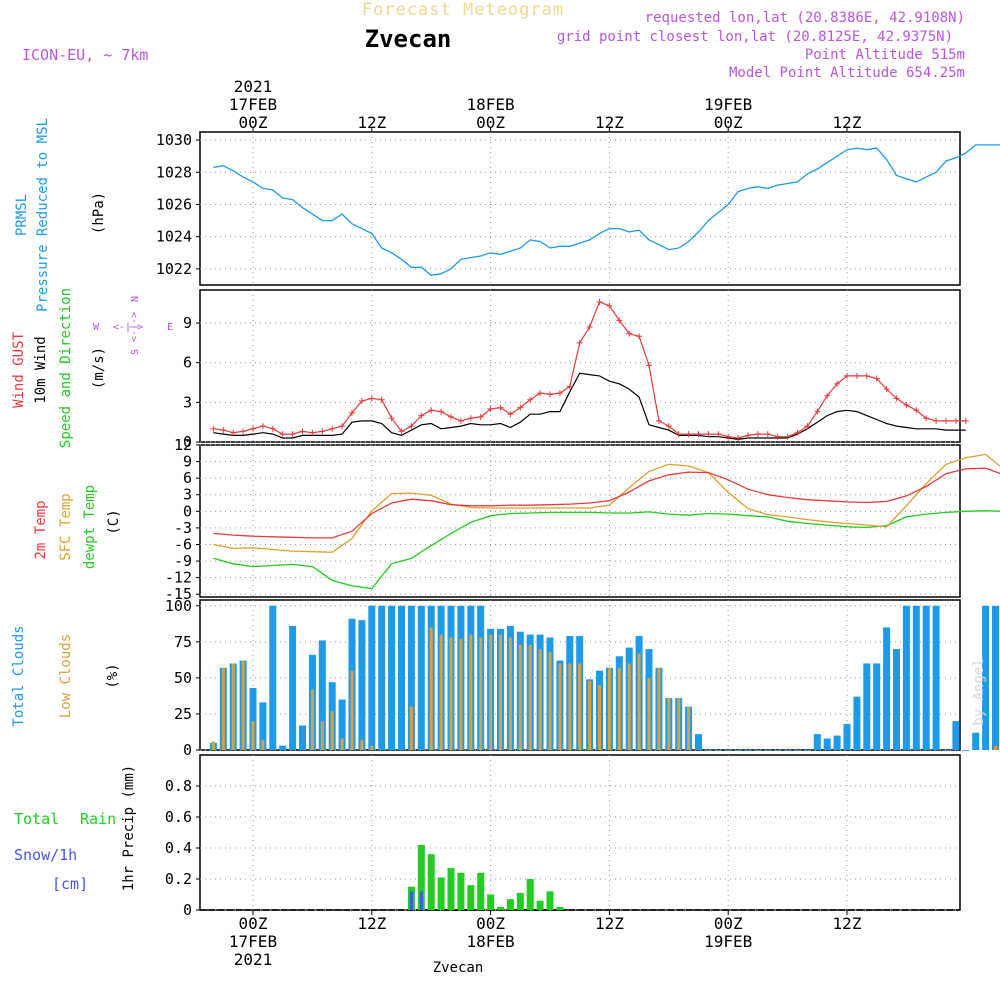 The height and width of the screenshot is (1000, 1000). I want to click on temp-series, so click(606, 521).